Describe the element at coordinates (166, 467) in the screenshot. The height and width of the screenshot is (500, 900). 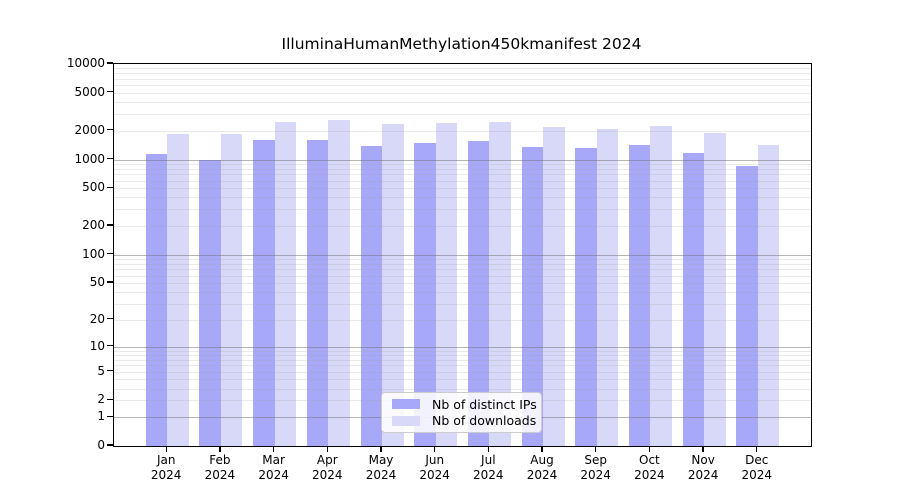
I see `x-tick-label-jan: Jan 2024` at that location.